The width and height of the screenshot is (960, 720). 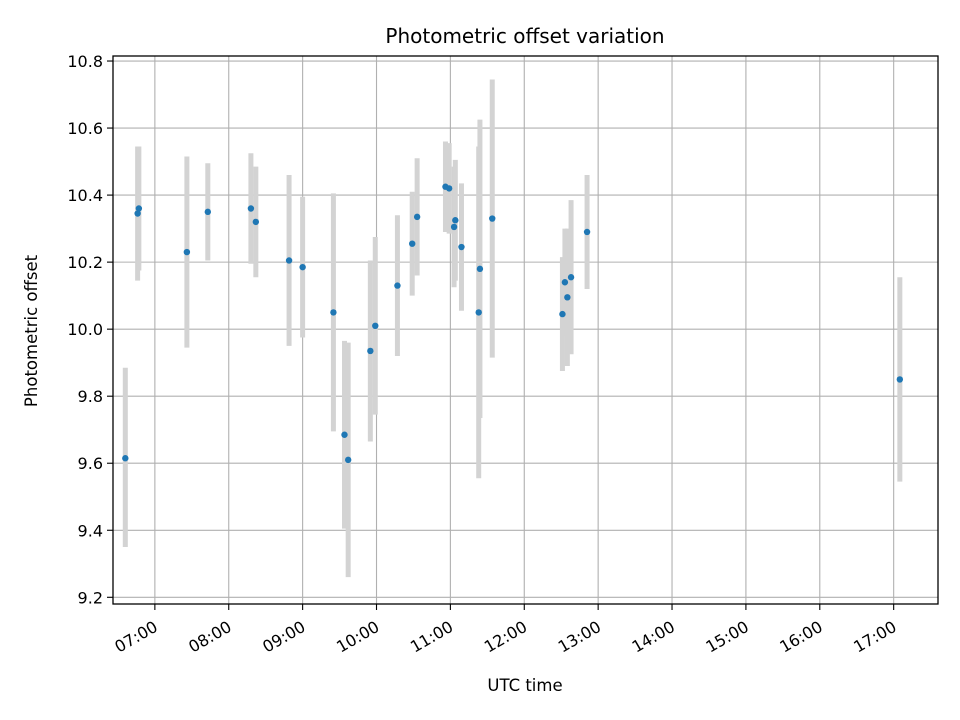 I want to click on y-tick-label: 9.2, so click(x=90, y=597).